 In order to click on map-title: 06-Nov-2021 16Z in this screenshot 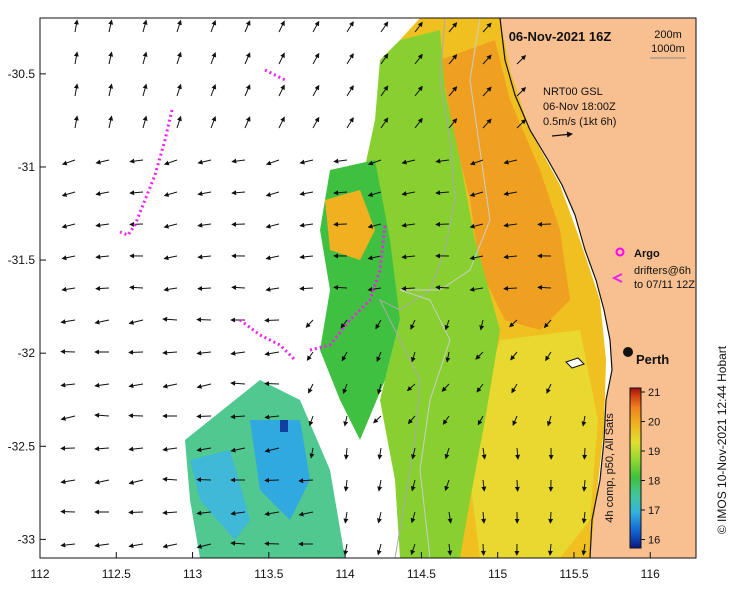, I will do `click(560, 36)`.